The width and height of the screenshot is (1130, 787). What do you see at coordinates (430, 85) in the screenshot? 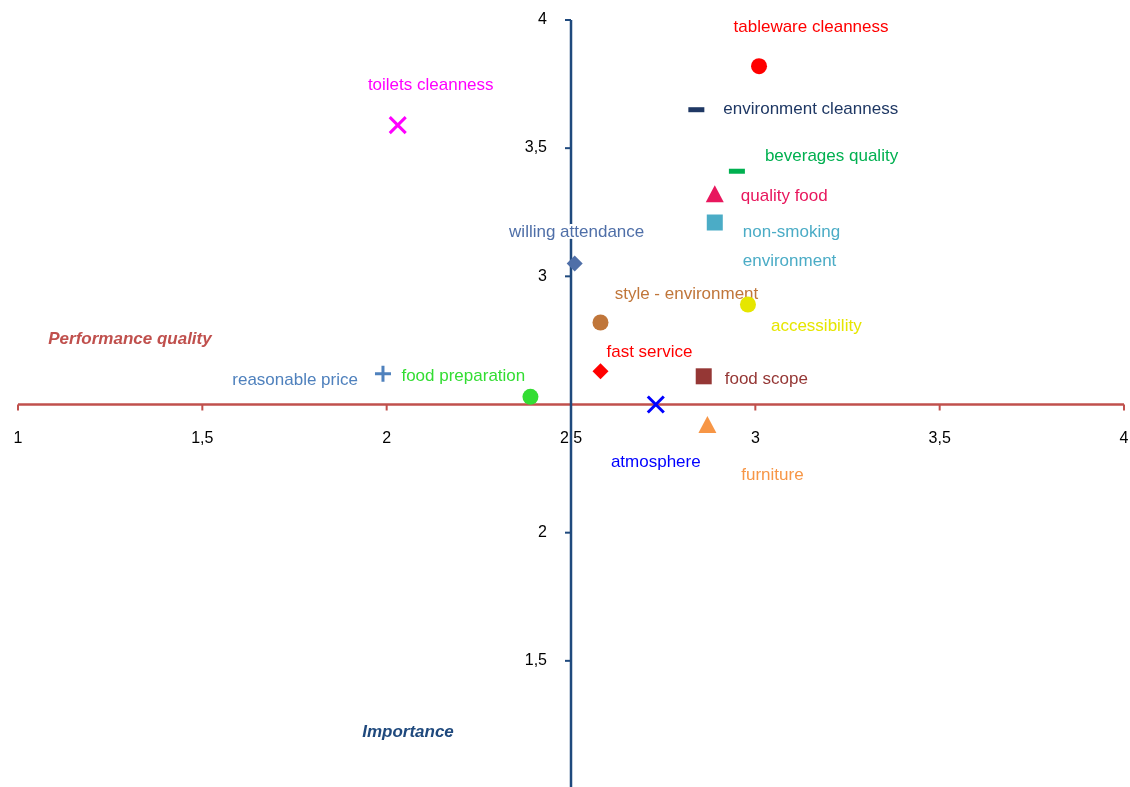
I see `series-label: toilets cleanness` at bounding box center [430, 85].